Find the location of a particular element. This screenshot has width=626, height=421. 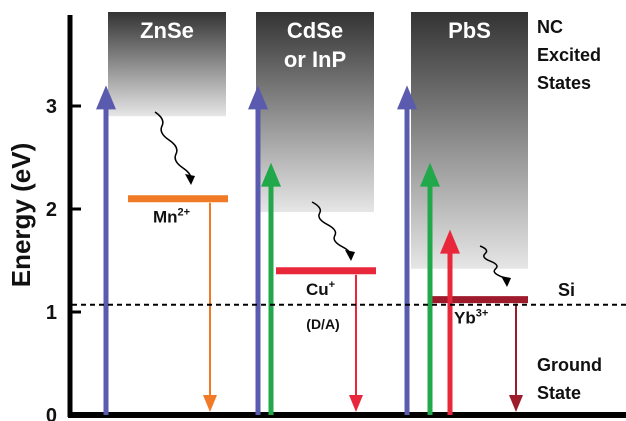

cdse-inp-emission-arrow is located at coordinates (356, 343).